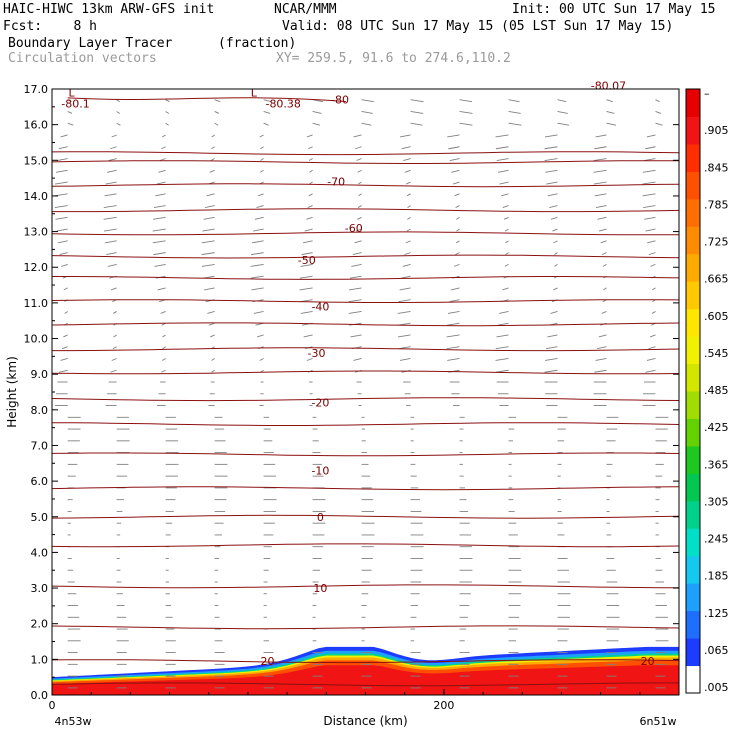  What do you see at coordinates (12, 391) in the screenshot?
I see `y-axis-label: Height (km)` at bounding box center [12, 391].